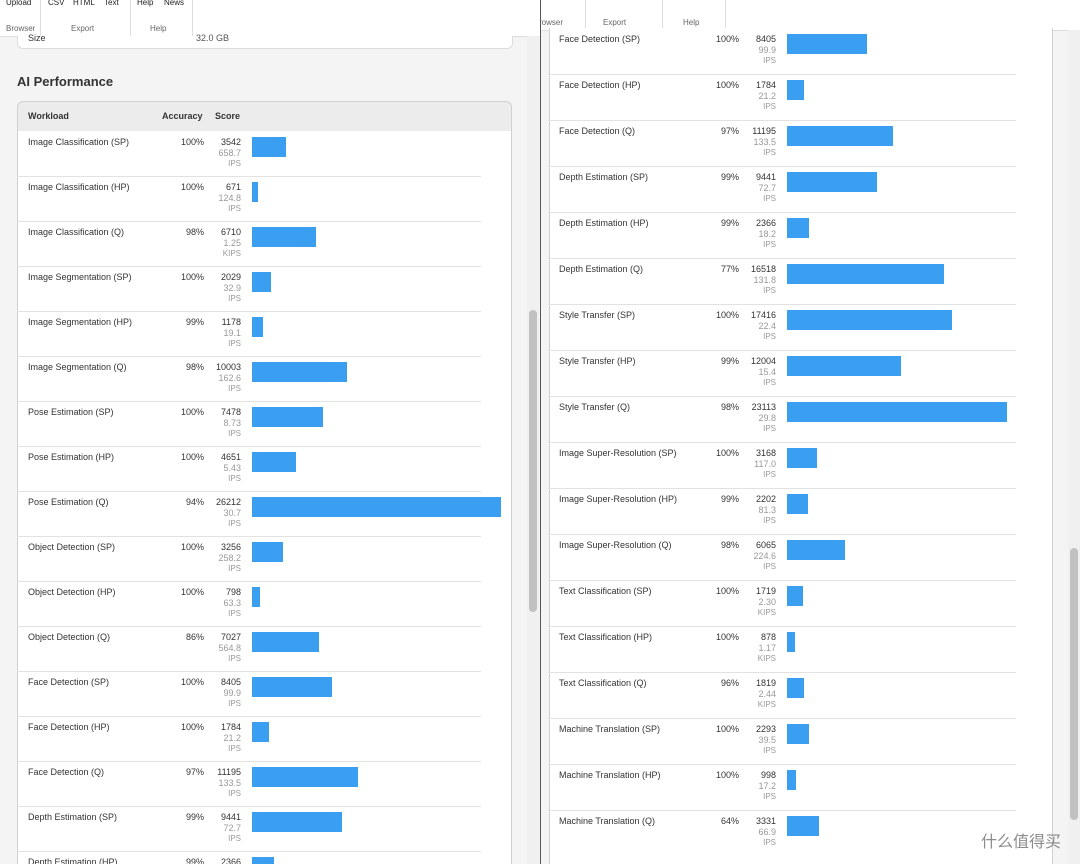 This screenshot has height=864, width=1080. What do you see at coordinates (552, 22) in the screenshot?
I see `toolbar-group: rowser` at bounding box center [552, 22].